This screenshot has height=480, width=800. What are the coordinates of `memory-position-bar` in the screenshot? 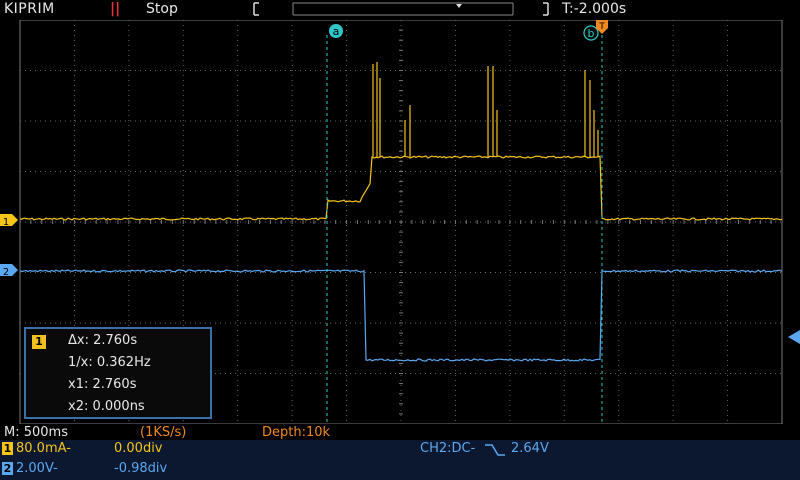 It's located at (401, 9).